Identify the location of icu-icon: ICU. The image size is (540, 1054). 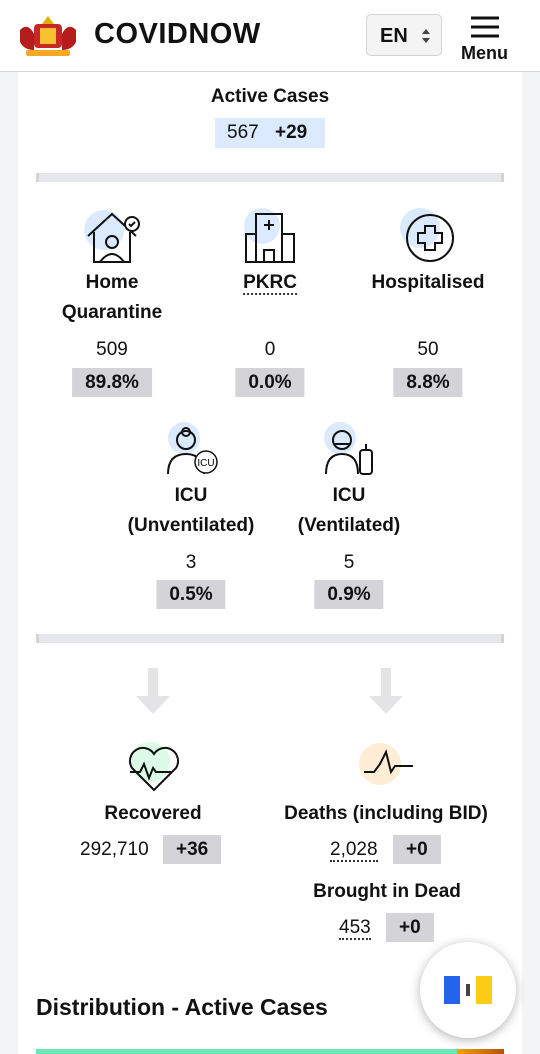
(192, 448).